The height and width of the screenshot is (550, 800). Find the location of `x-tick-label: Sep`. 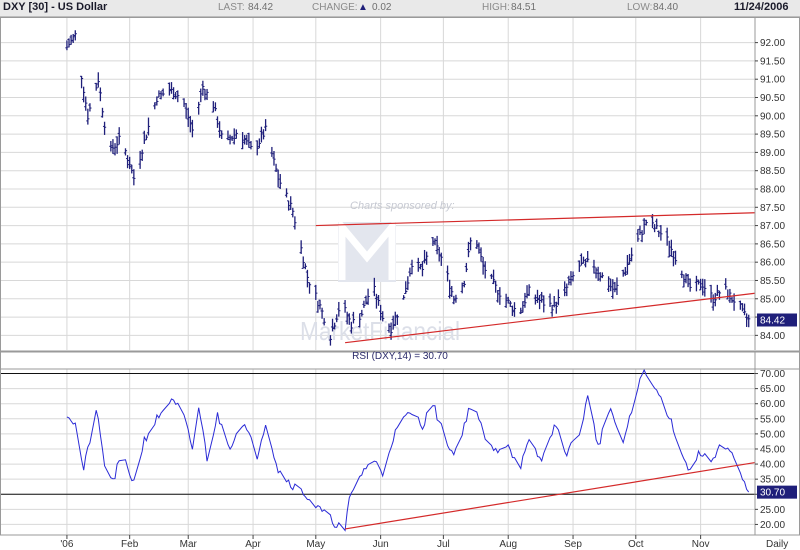

x-tick-label: Sep is located at coordinates (573, 544).